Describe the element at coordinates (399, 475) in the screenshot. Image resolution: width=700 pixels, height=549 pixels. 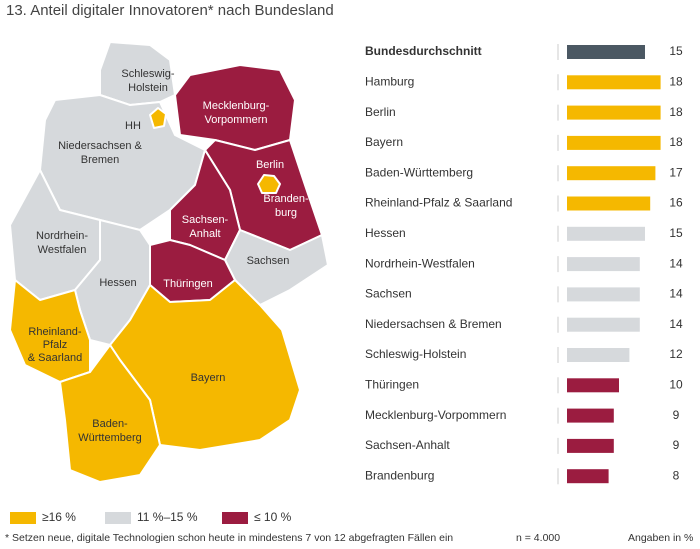
I see `category-label: Brandenburg` at that location.